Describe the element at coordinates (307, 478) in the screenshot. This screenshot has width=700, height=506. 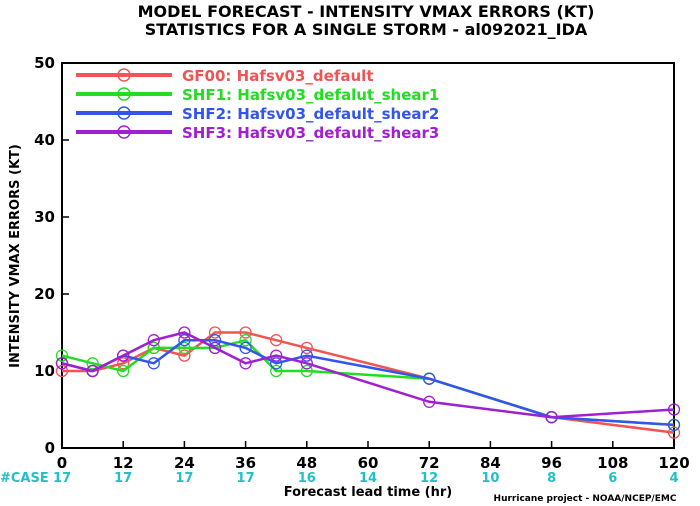
I see `case-count: 16` at that location.